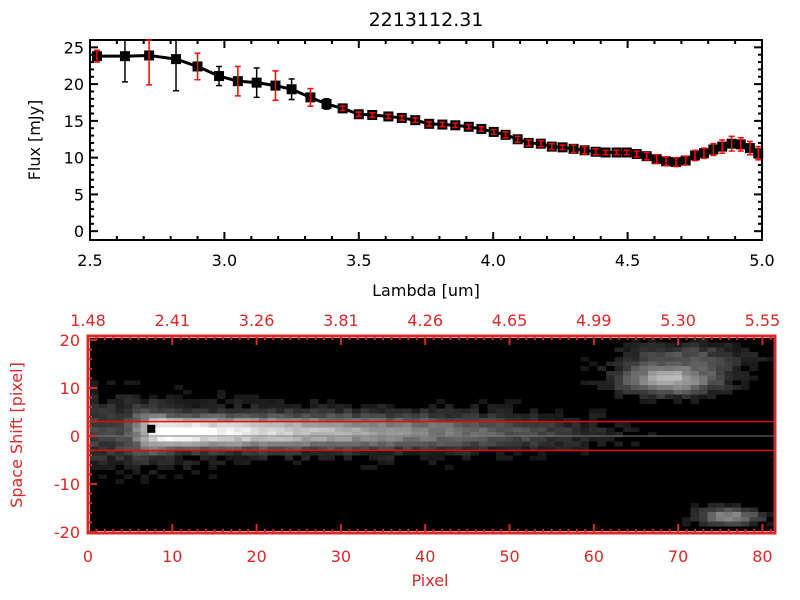 Image resolution: width=800 pixels, height=600 pixels. What do you see at coordinates (627, 260) in the screenshot?
I see `x-tick-label: 4.5` at bounding box center [627, 260].